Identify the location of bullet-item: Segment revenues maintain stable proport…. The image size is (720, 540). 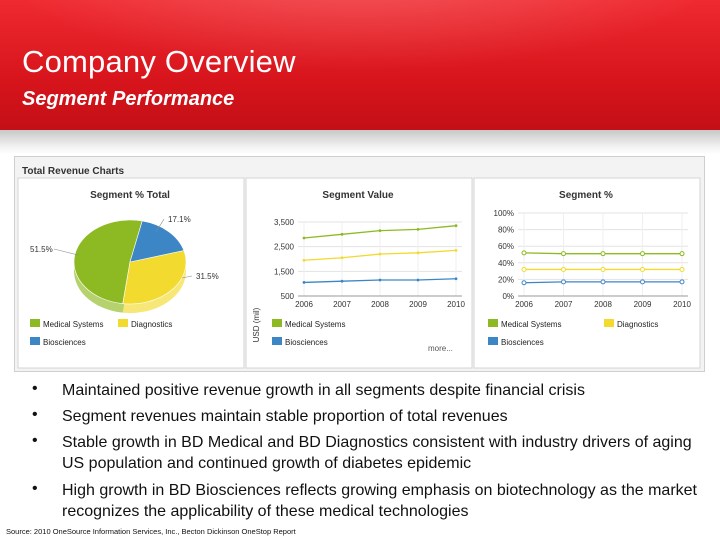
(285, 416).